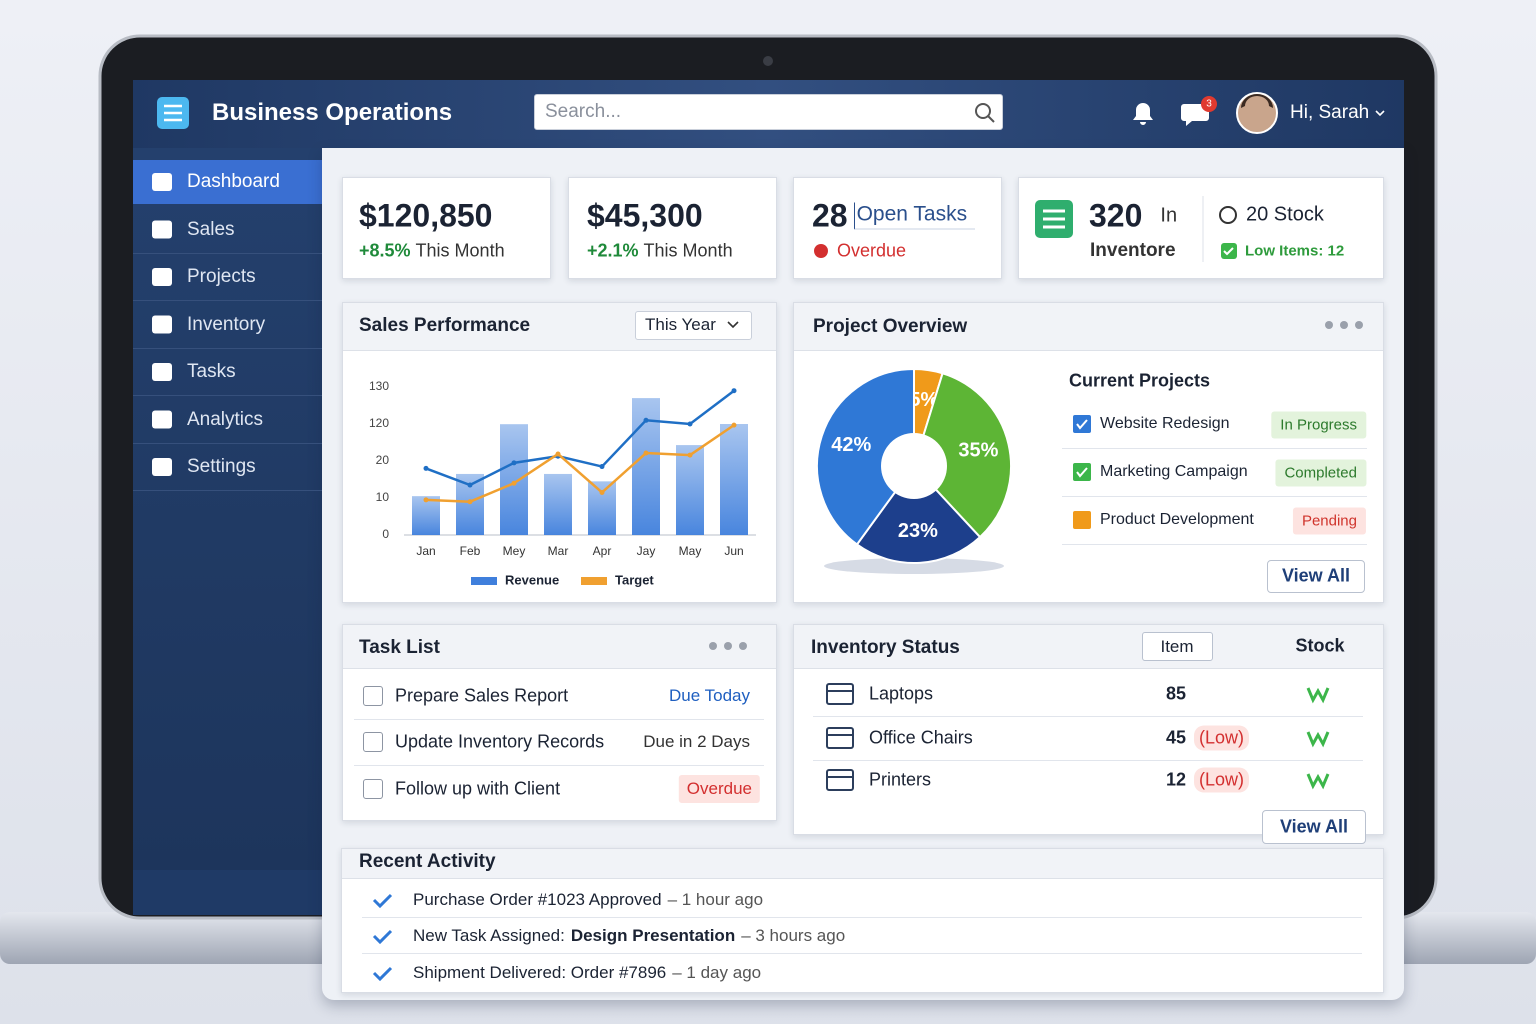 This screenshot has width=1536, height=1024. I want to click on low-flag: (Low), so click(1222, 738).